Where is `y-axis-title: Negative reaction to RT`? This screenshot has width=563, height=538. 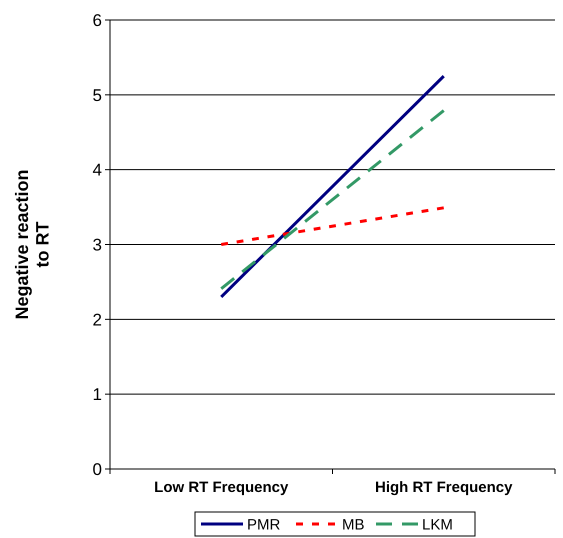
y-axis-title: Negative reaction to RT is located at coordinates (32, 244).